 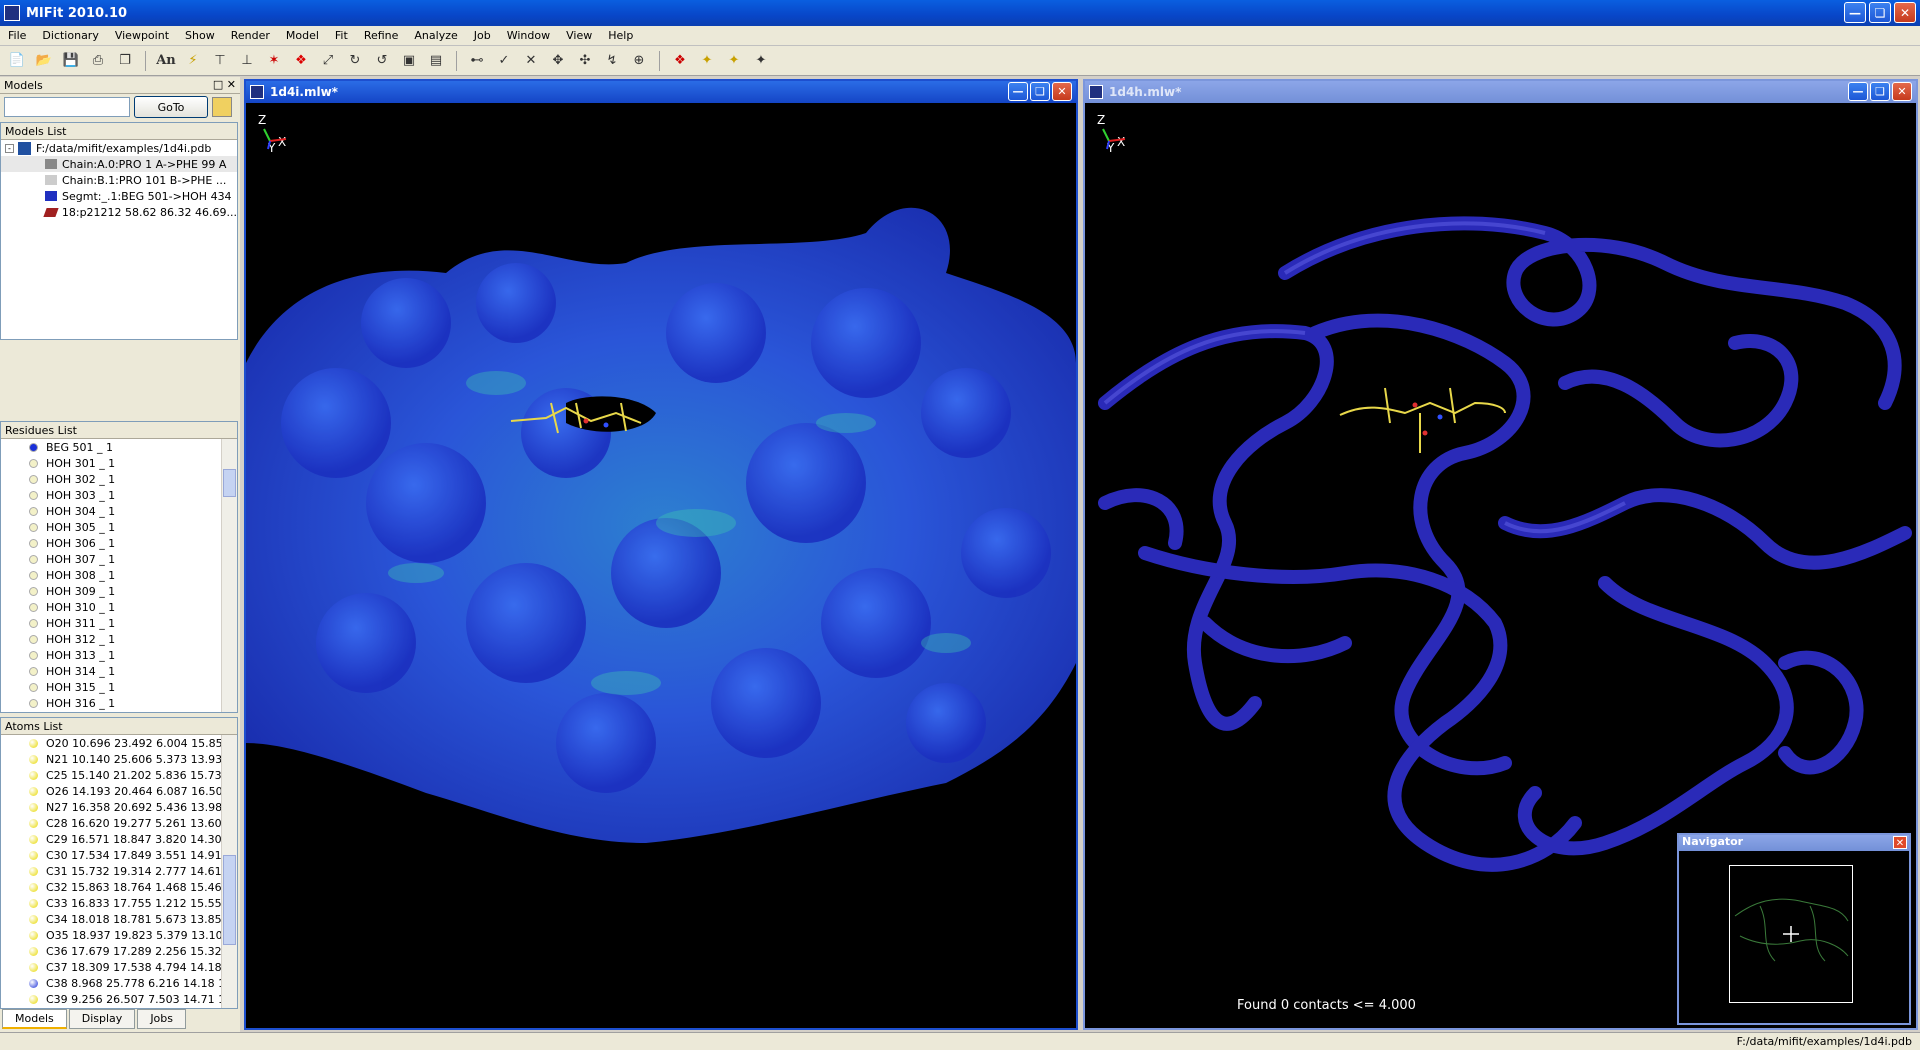 What do you see at coordinates (119, 463) in the screenshot?
I see `list-item: HOH 301 _ 1` at bounding box center [119, 463].